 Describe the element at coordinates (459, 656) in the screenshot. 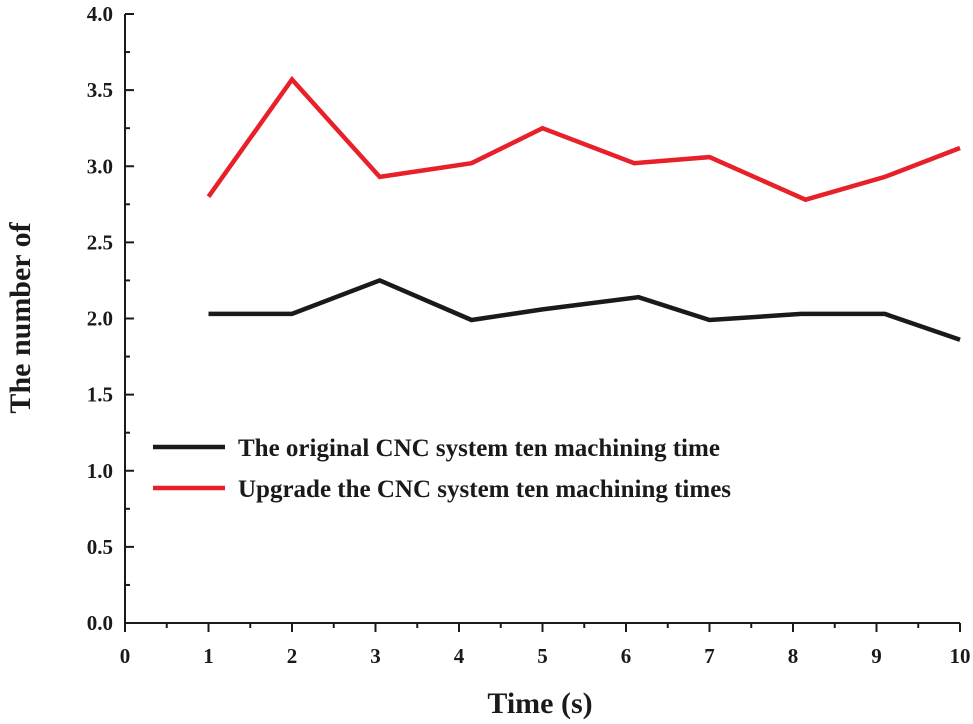

I see `x-tick-label: 4` at that location.